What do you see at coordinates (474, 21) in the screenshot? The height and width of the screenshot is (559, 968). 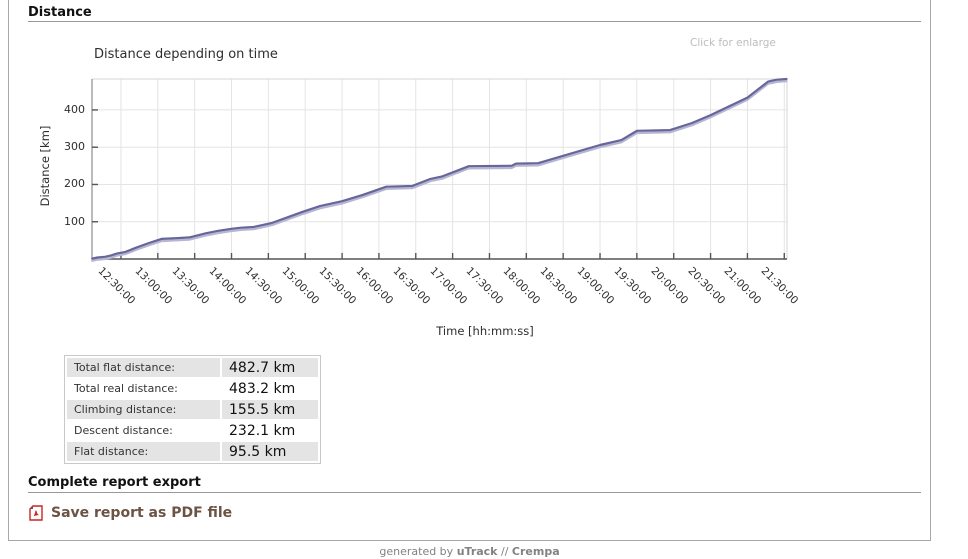 I see `distance-header-rule` at bounding box center [474, 21].